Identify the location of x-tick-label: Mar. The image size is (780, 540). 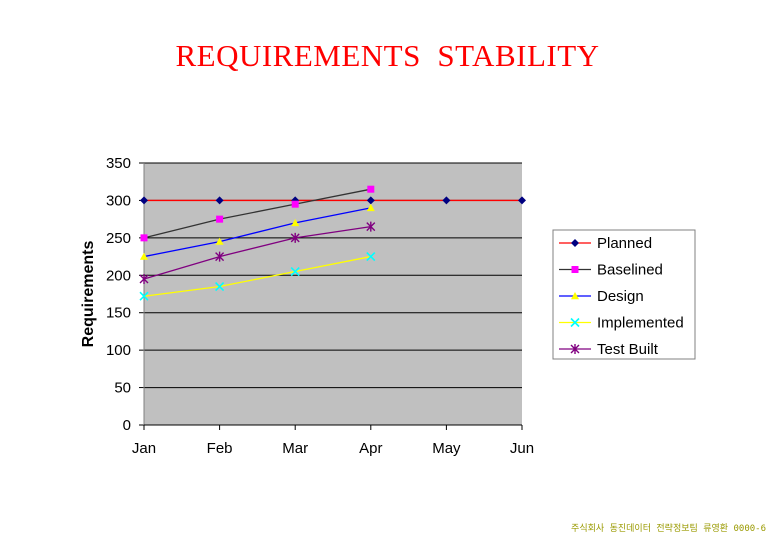
(295, 448).